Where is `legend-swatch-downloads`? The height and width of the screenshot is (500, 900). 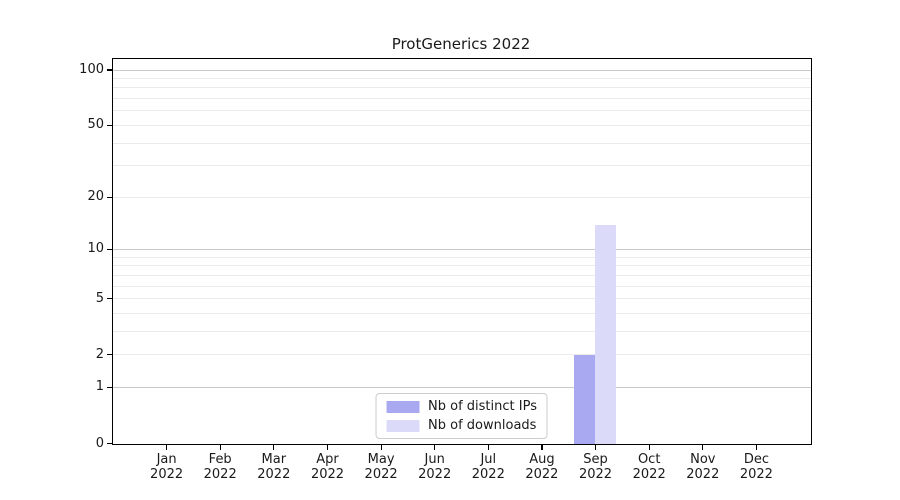
legend-swatch-downloads is located at coordinates (403, 425).